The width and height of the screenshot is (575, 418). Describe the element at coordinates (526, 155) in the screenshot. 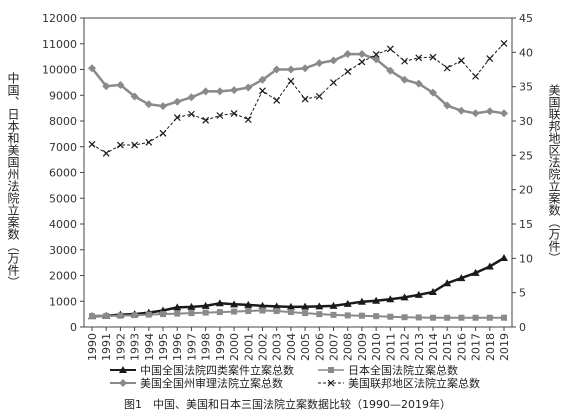

I see `y-right-tick-label: 25` at that location.